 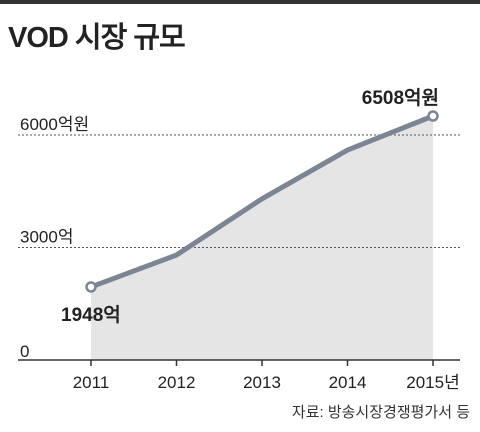 What do you see at coordinates (380, 412) in the screenshot?
I see `source-note: 자료: 방송시장경쟁평가서 등` at bounding box center [380, 412].